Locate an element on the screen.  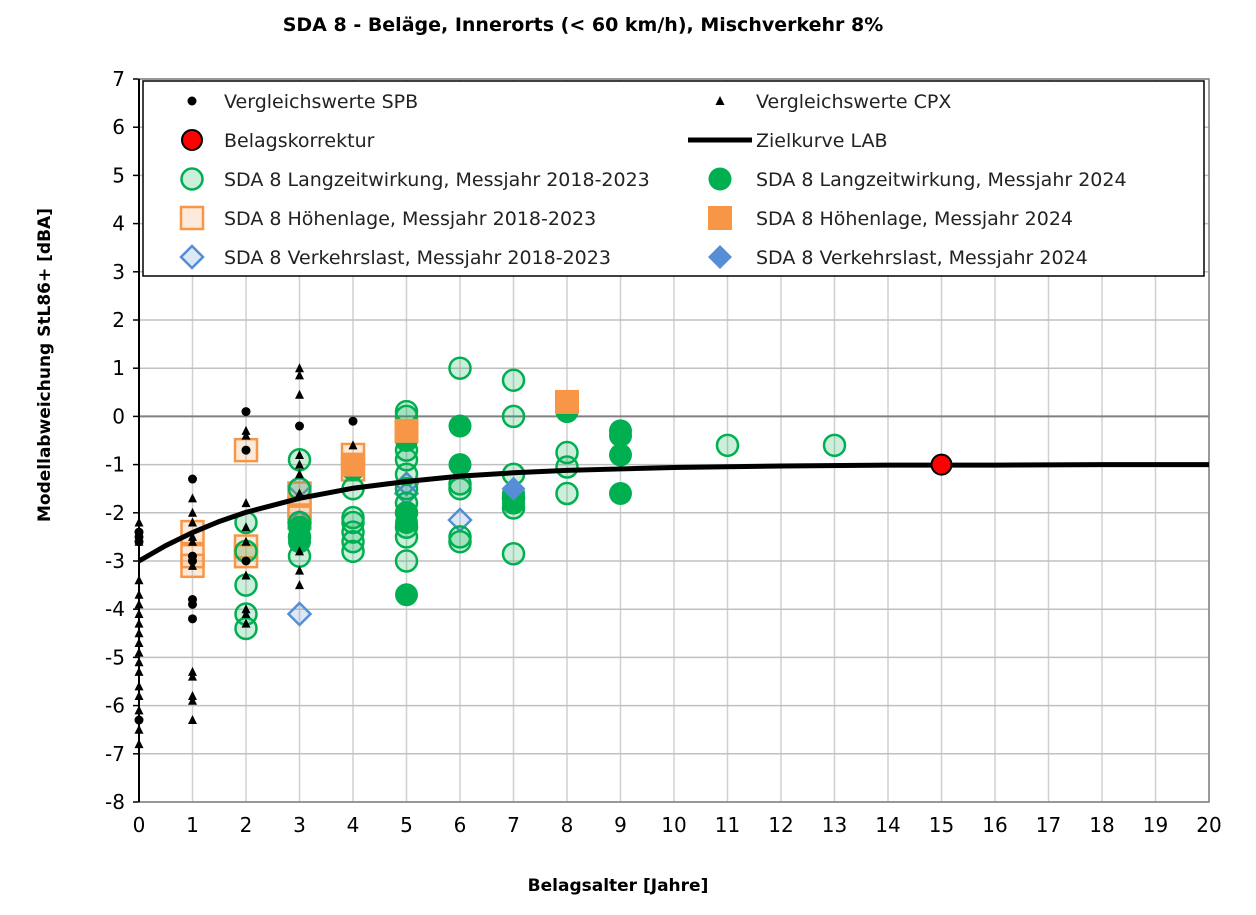
x-tick-label: 12 is located at coordinates (780, 825).